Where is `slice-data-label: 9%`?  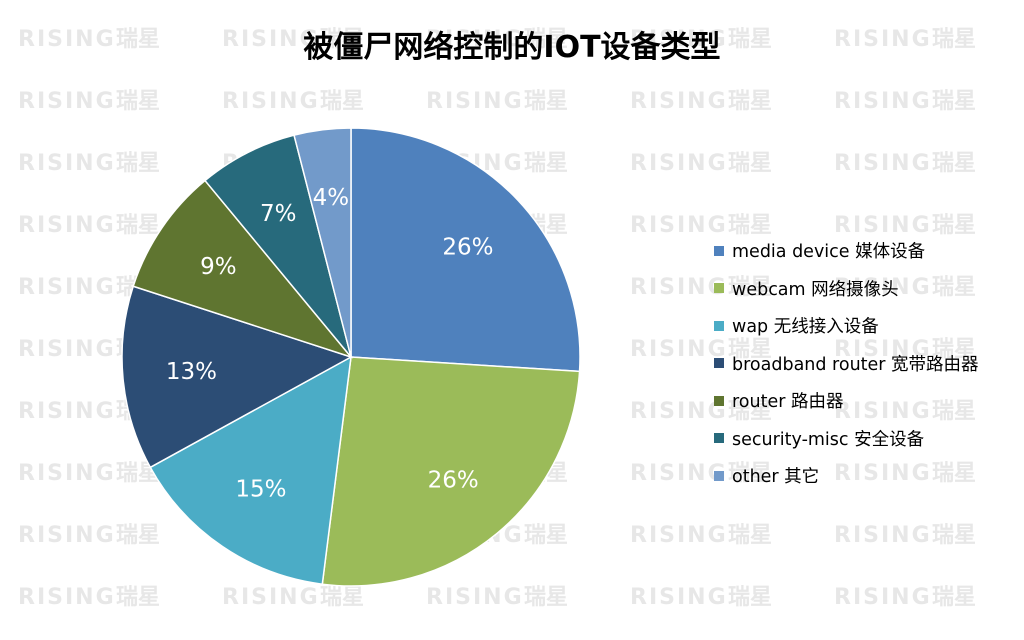
slice-data-label: 9% is located at coordinates (218, 267).